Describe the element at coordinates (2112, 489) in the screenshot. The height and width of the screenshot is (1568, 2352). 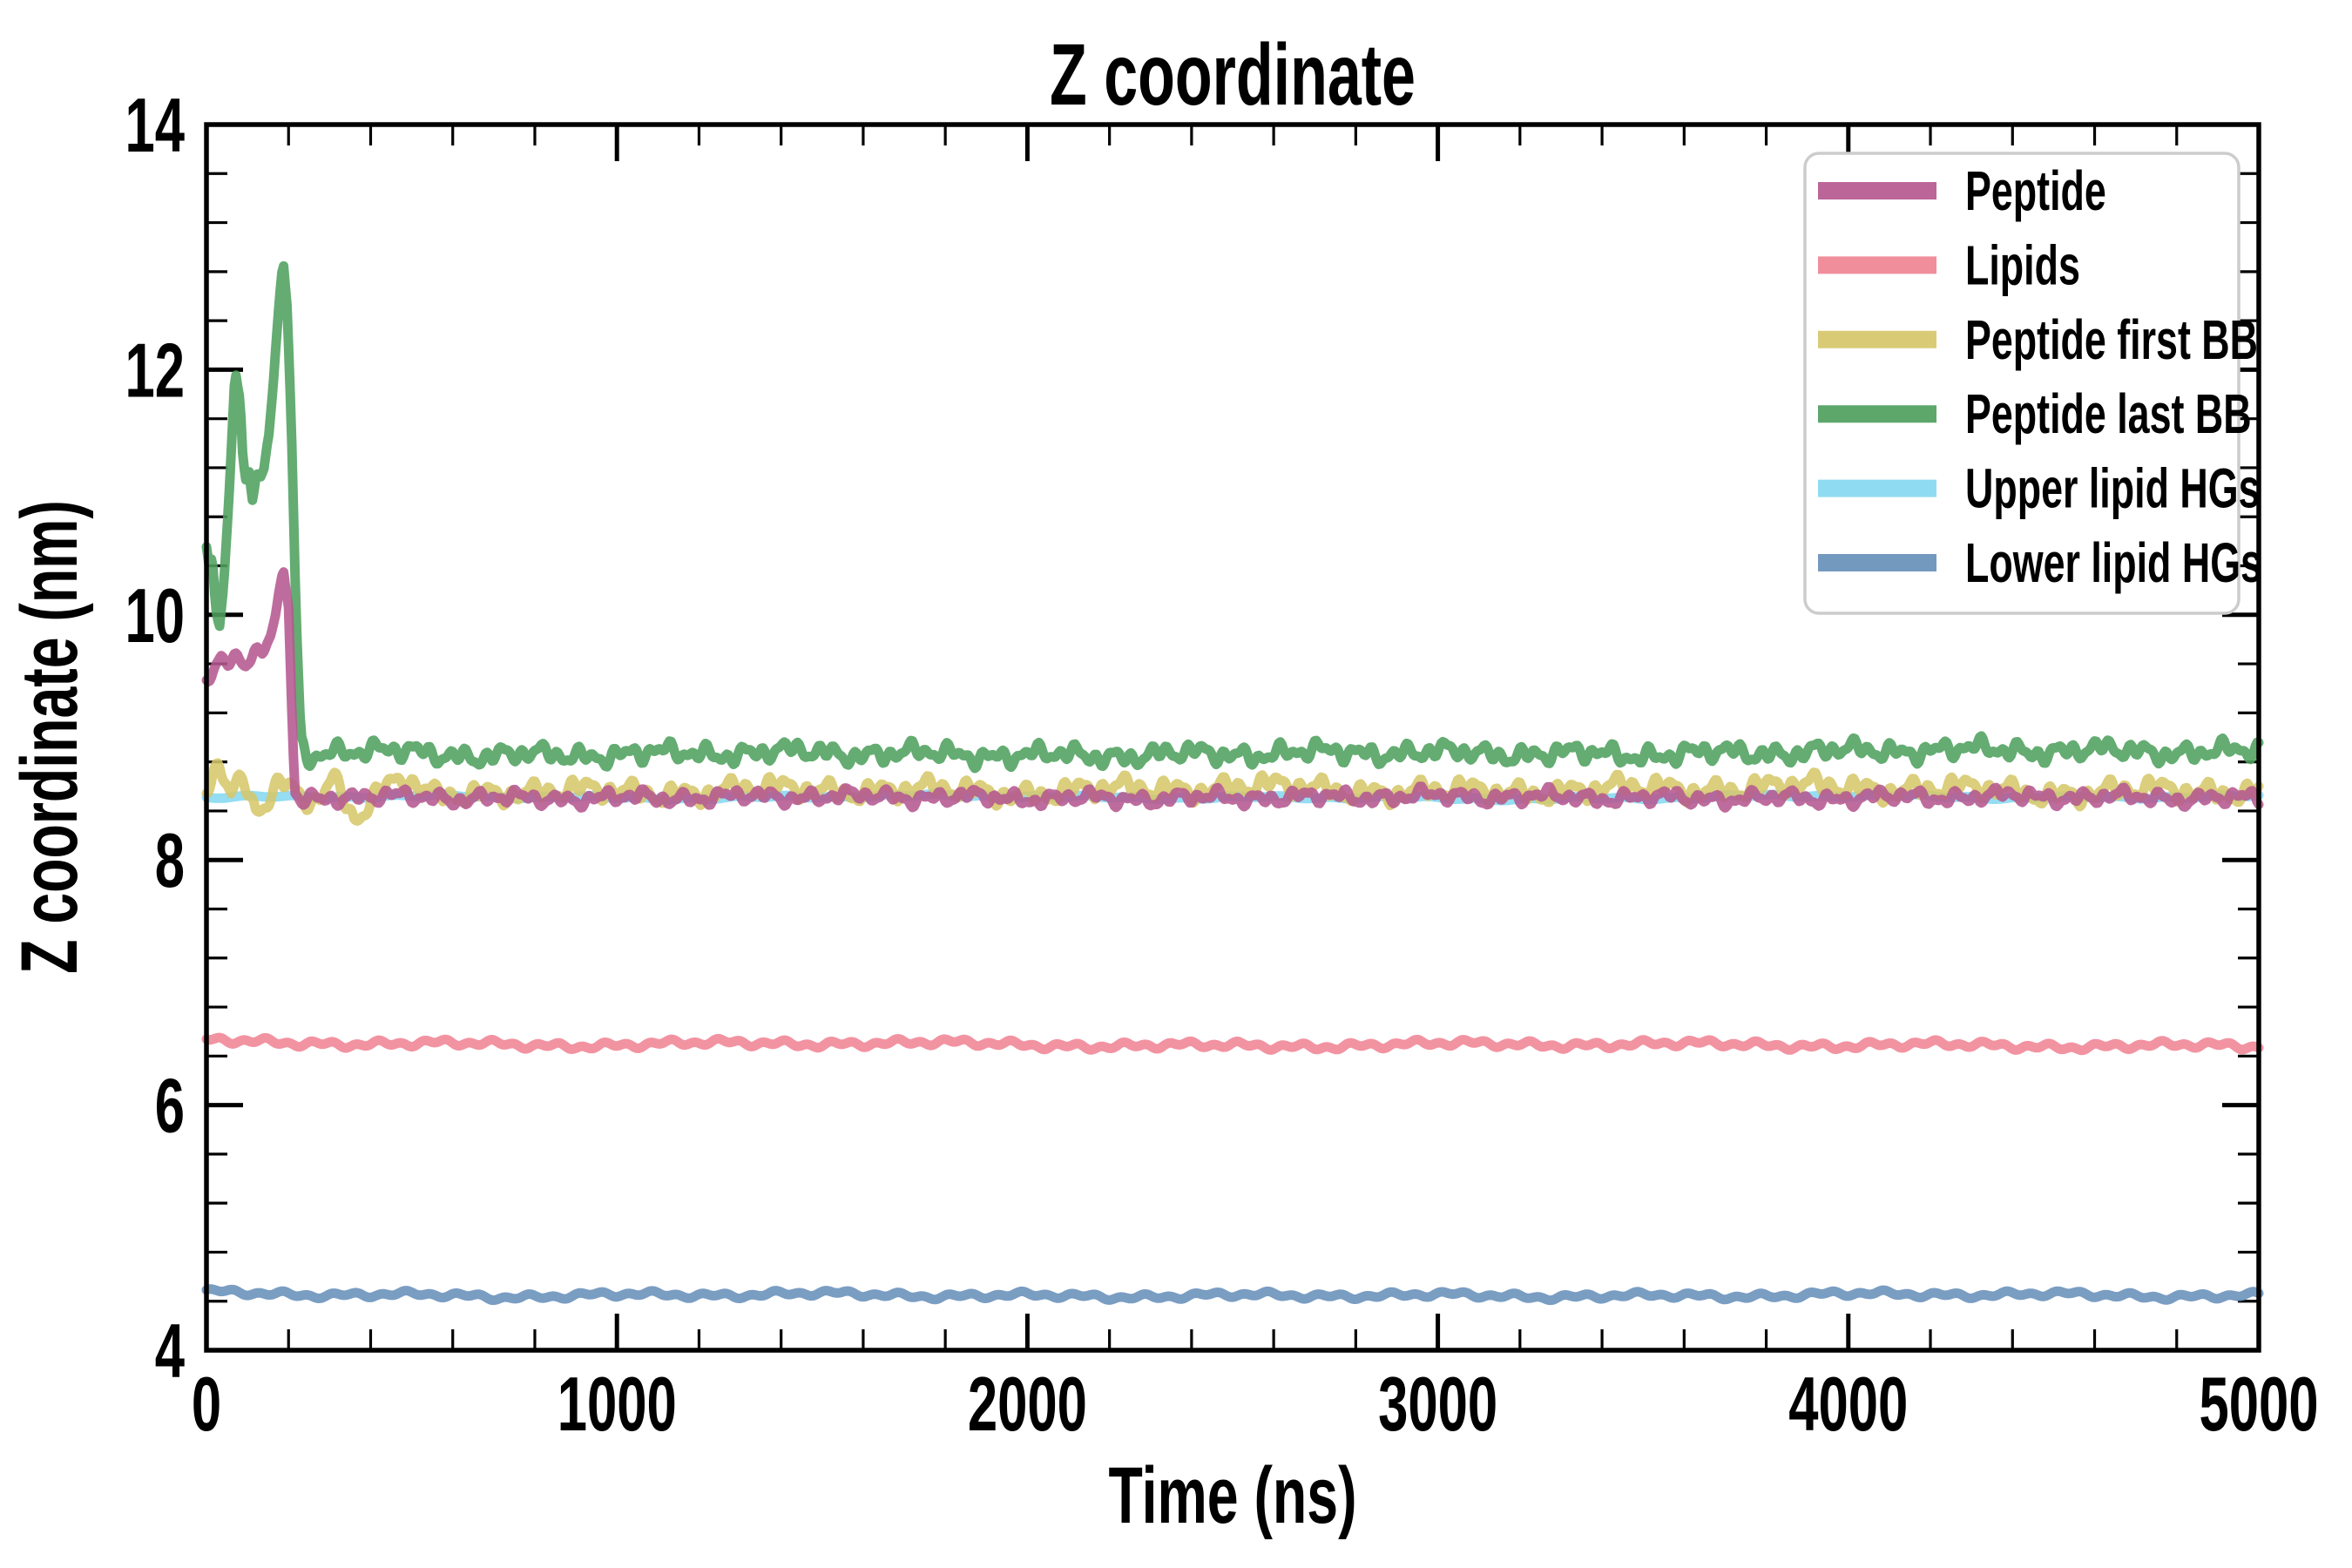
I see `legend-label-upper-lipid-hgs: Upper lipid HGs` at that location.